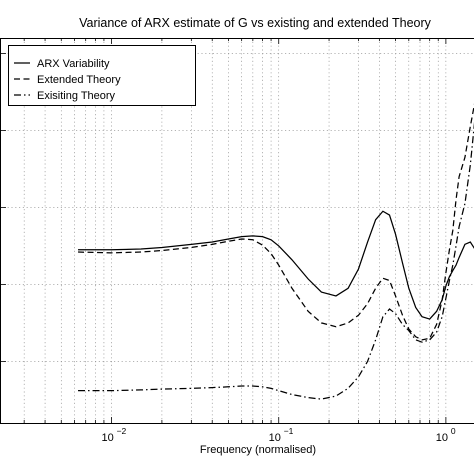 The image size is (474, 474). What do you see at coordinates (453, 431) in the screenshot?
I see `x-tick-label-exponent: 0` at bounding box center [453, 431].